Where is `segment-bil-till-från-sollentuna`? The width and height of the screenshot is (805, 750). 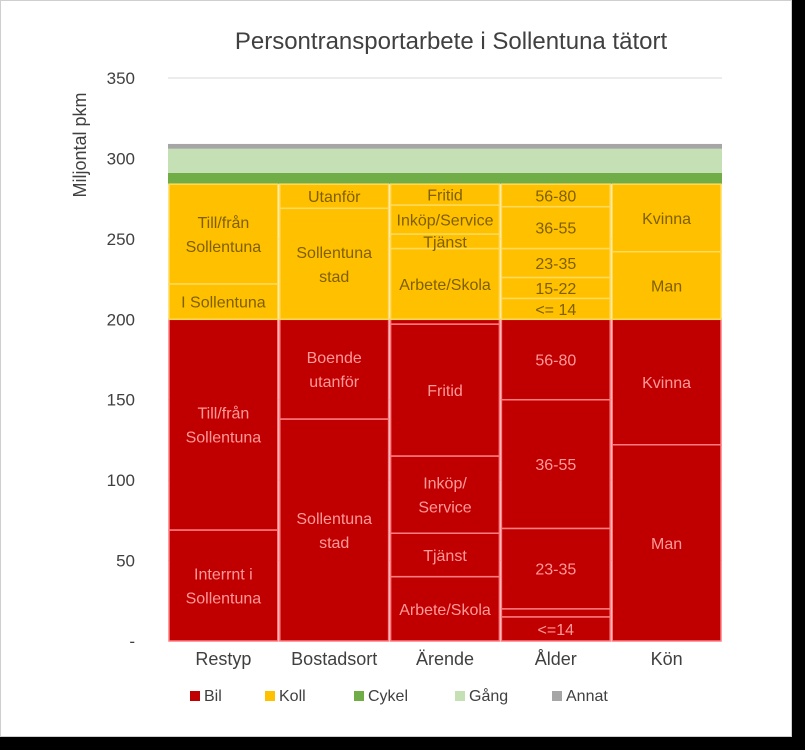
segment-bil-till-från-sollentuna is located at coordinates (223, 424).